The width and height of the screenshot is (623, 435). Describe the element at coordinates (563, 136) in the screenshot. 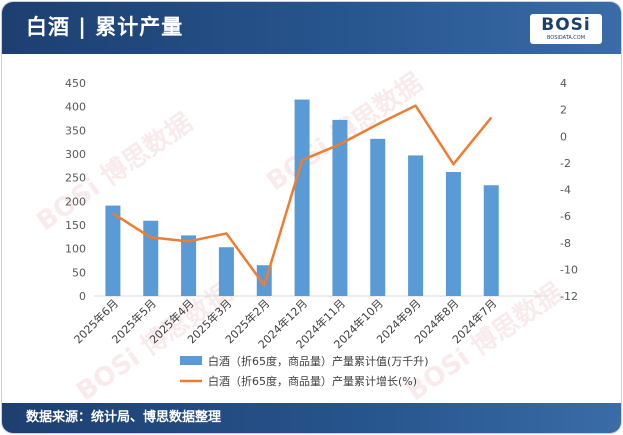

I see `y2-tick-label: 0` at that location.